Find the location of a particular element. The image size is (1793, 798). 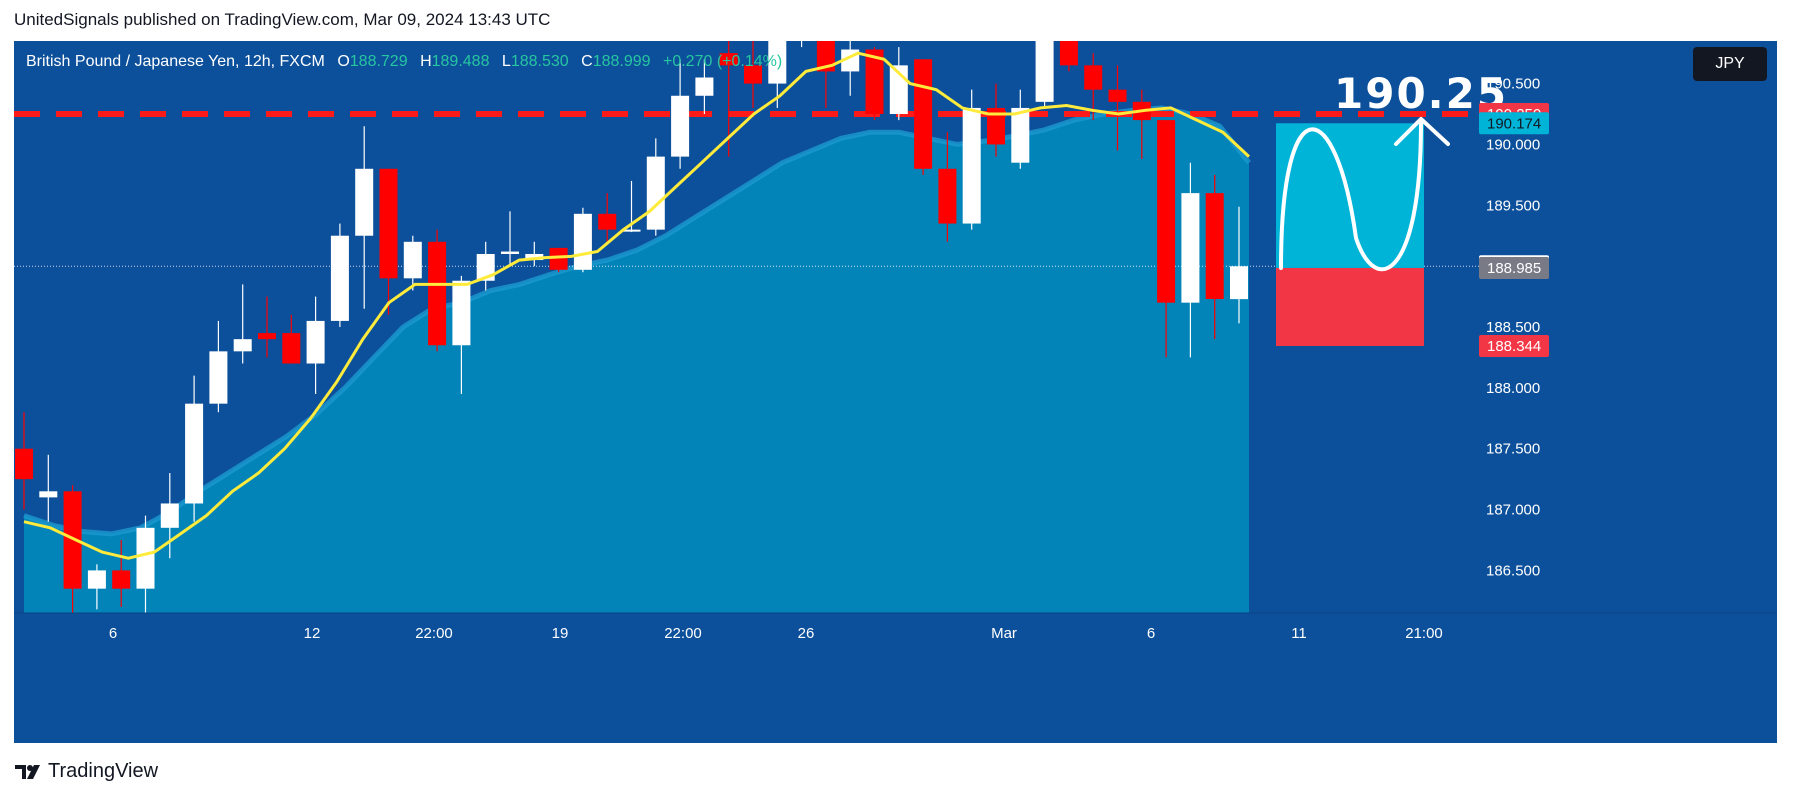

tradingview-footer: TradingView is located at coordinates (86, 771).